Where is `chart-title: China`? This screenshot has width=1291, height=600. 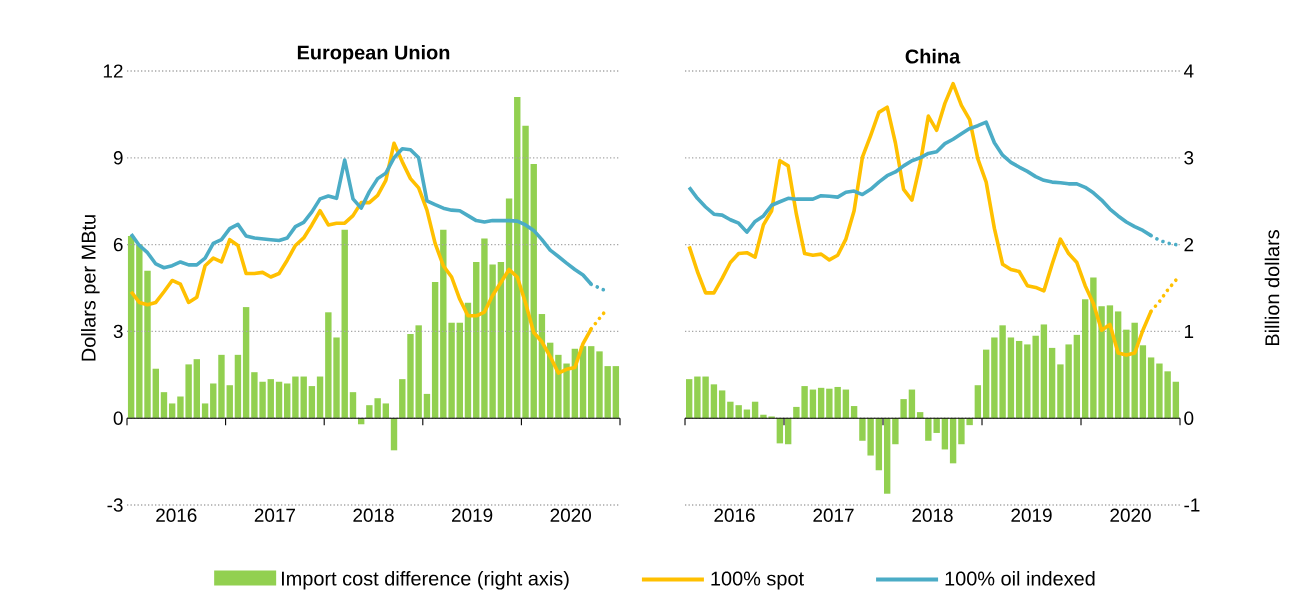 chart-title: China is located at coordinates (933, 56).